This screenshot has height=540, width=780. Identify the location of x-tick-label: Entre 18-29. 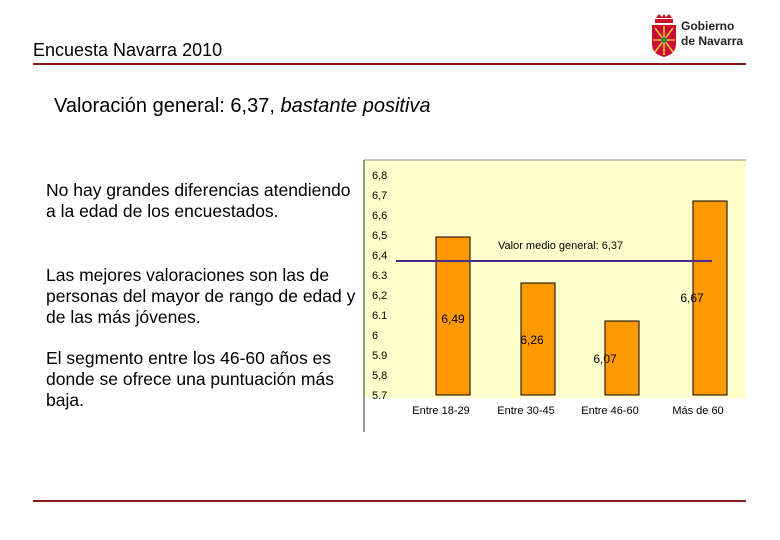
(440, 411).